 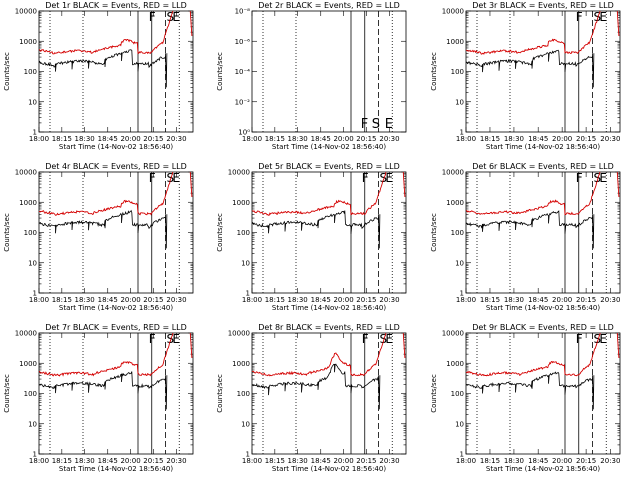 What do you see at coordinates (543, 327) in the screenshot?
I see `panel-title: Det 9r BLACK = Events, RED = LLD` at bounding box center [543, 327].